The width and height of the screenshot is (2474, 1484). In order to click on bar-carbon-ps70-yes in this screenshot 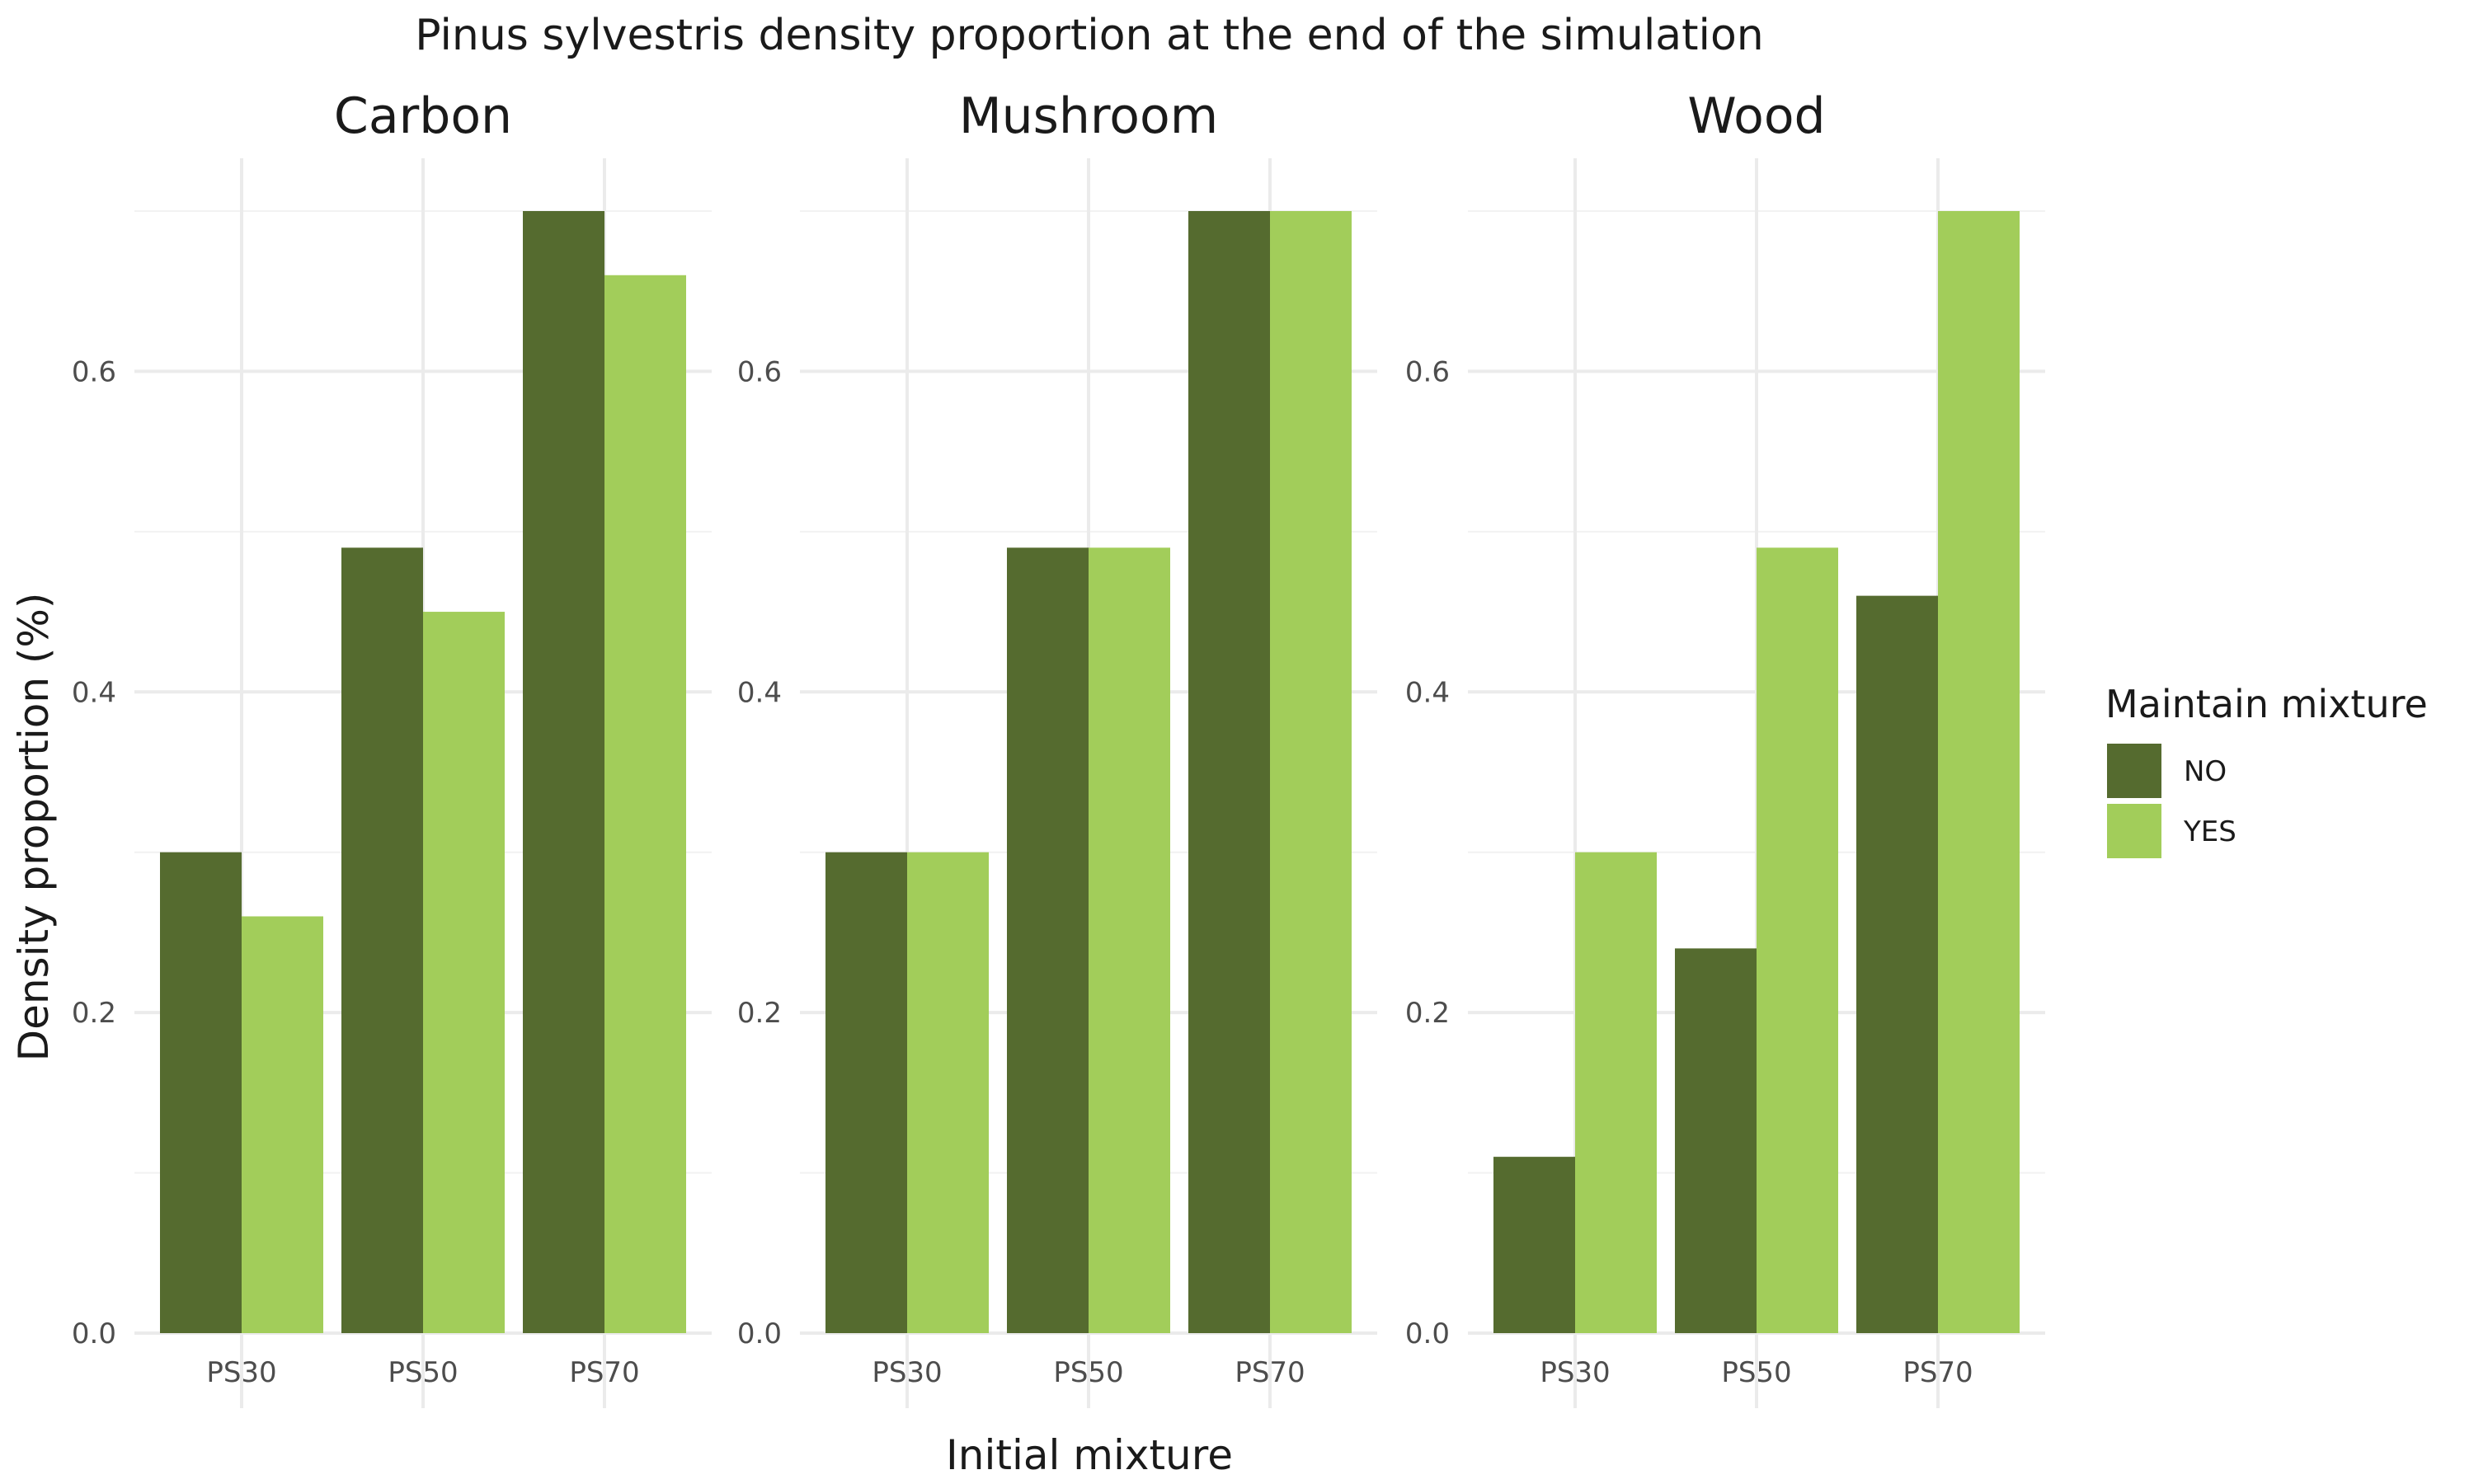, I will do `click(645, 804)`.